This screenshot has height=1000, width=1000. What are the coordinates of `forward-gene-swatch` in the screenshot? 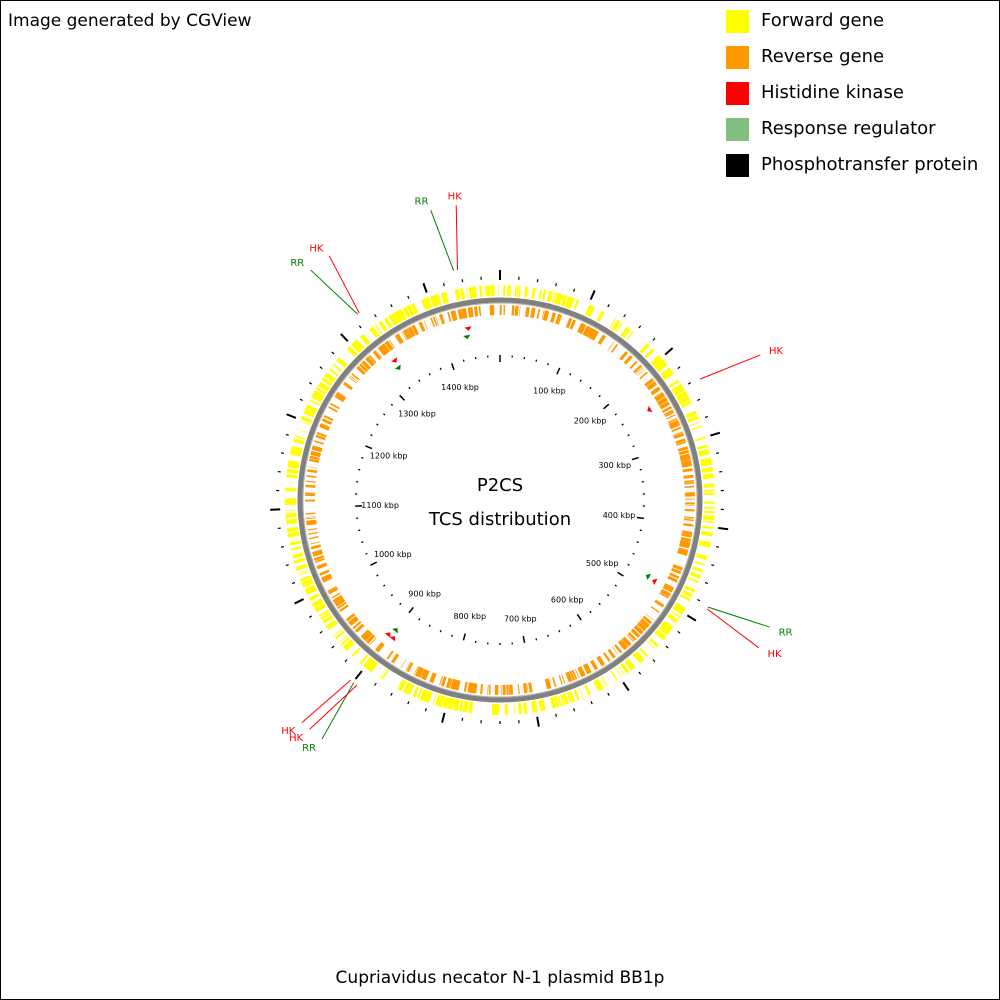 It's located at (737, 21).